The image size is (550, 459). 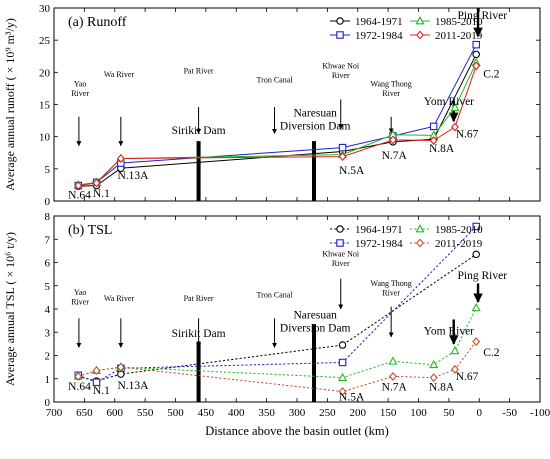 I want to click on x-tick-label: 150, so click(x=388, y=413).